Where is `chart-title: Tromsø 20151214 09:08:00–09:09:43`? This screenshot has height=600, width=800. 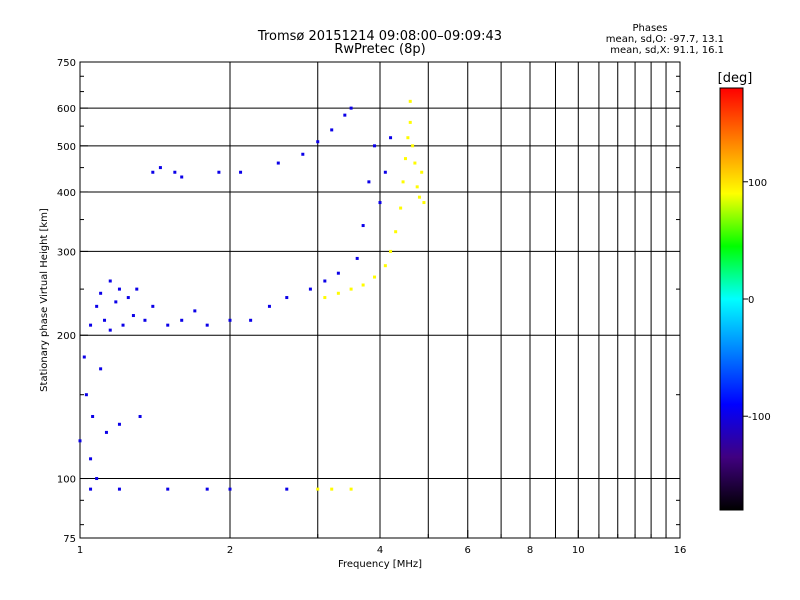 chart-title: Tromsø 20151214 09:08:00–09:09:43 is located at coordinates (379, 36).